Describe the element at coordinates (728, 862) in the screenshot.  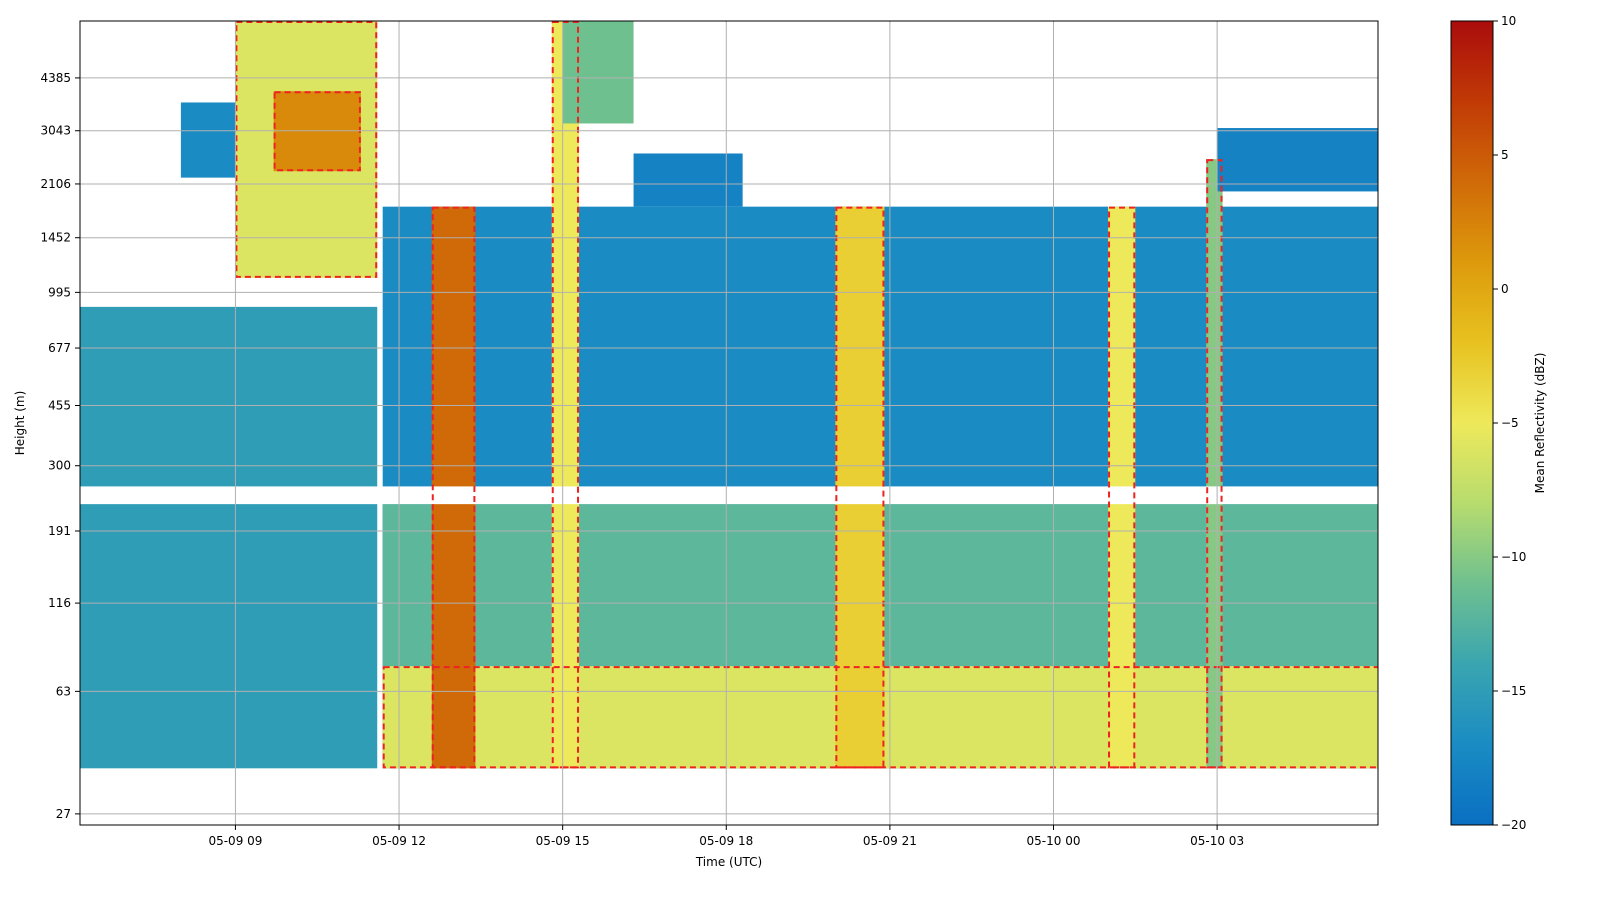
I see `x-axis-label: Time (UTC)` at that location.